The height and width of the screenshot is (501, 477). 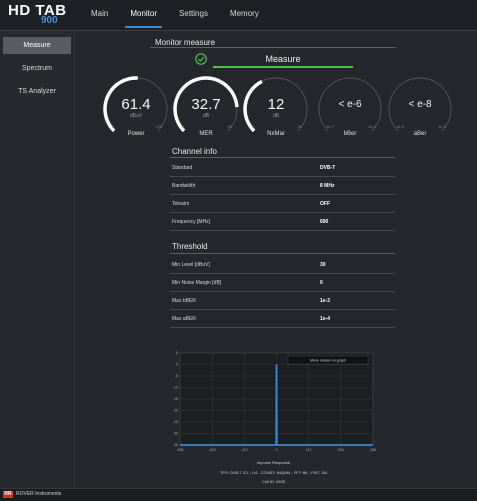 What do you see at coordinates (282, 204) in the screenshot?
I see `table-row: Teleaim OFF` at bounding box center [282, 204].